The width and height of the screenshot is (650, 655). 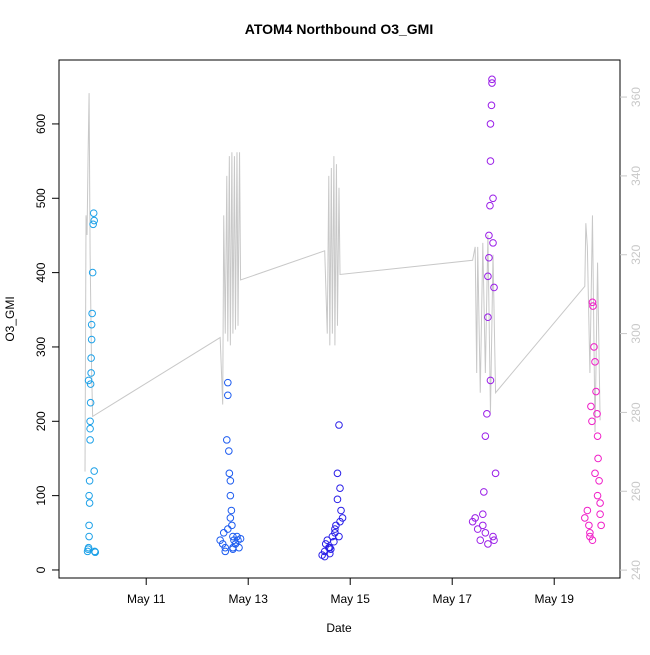 What do you see at coordinates (41, 347) in the screenshot?
I see `y-tick-label: 300` at bounding box center [41, 347].